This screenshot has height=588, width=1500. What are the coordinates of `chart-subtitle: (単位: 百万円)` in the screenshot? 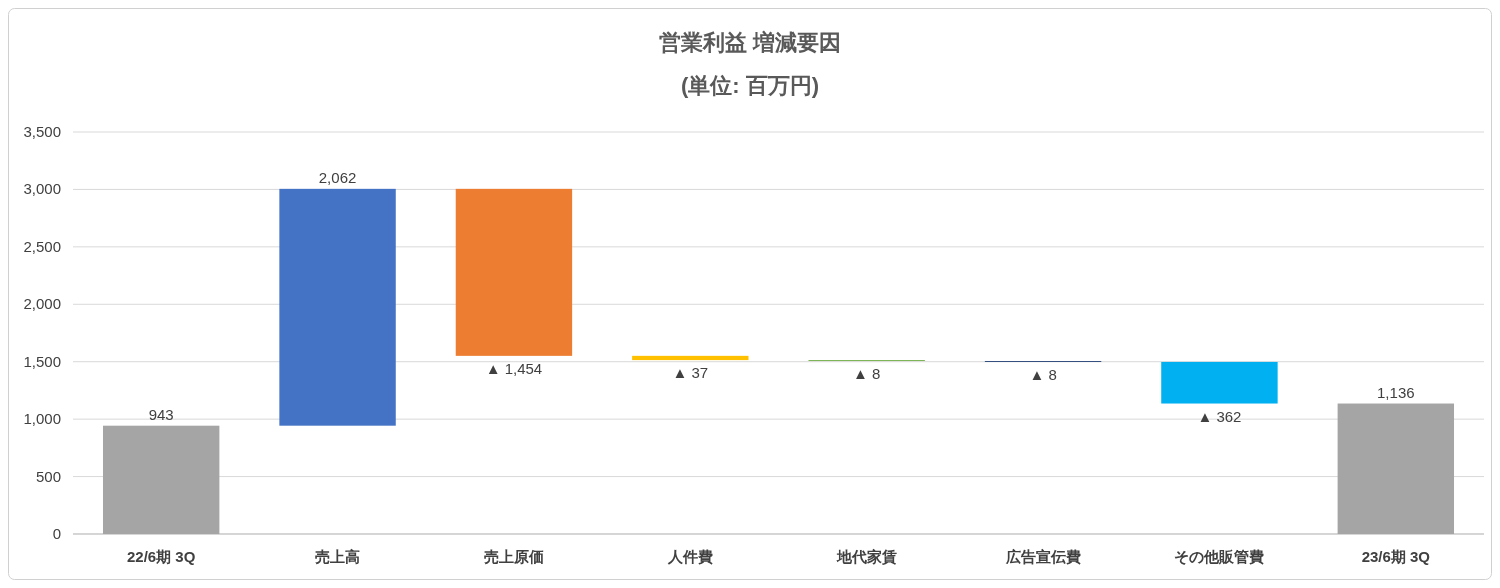 It's located at (750, 85).